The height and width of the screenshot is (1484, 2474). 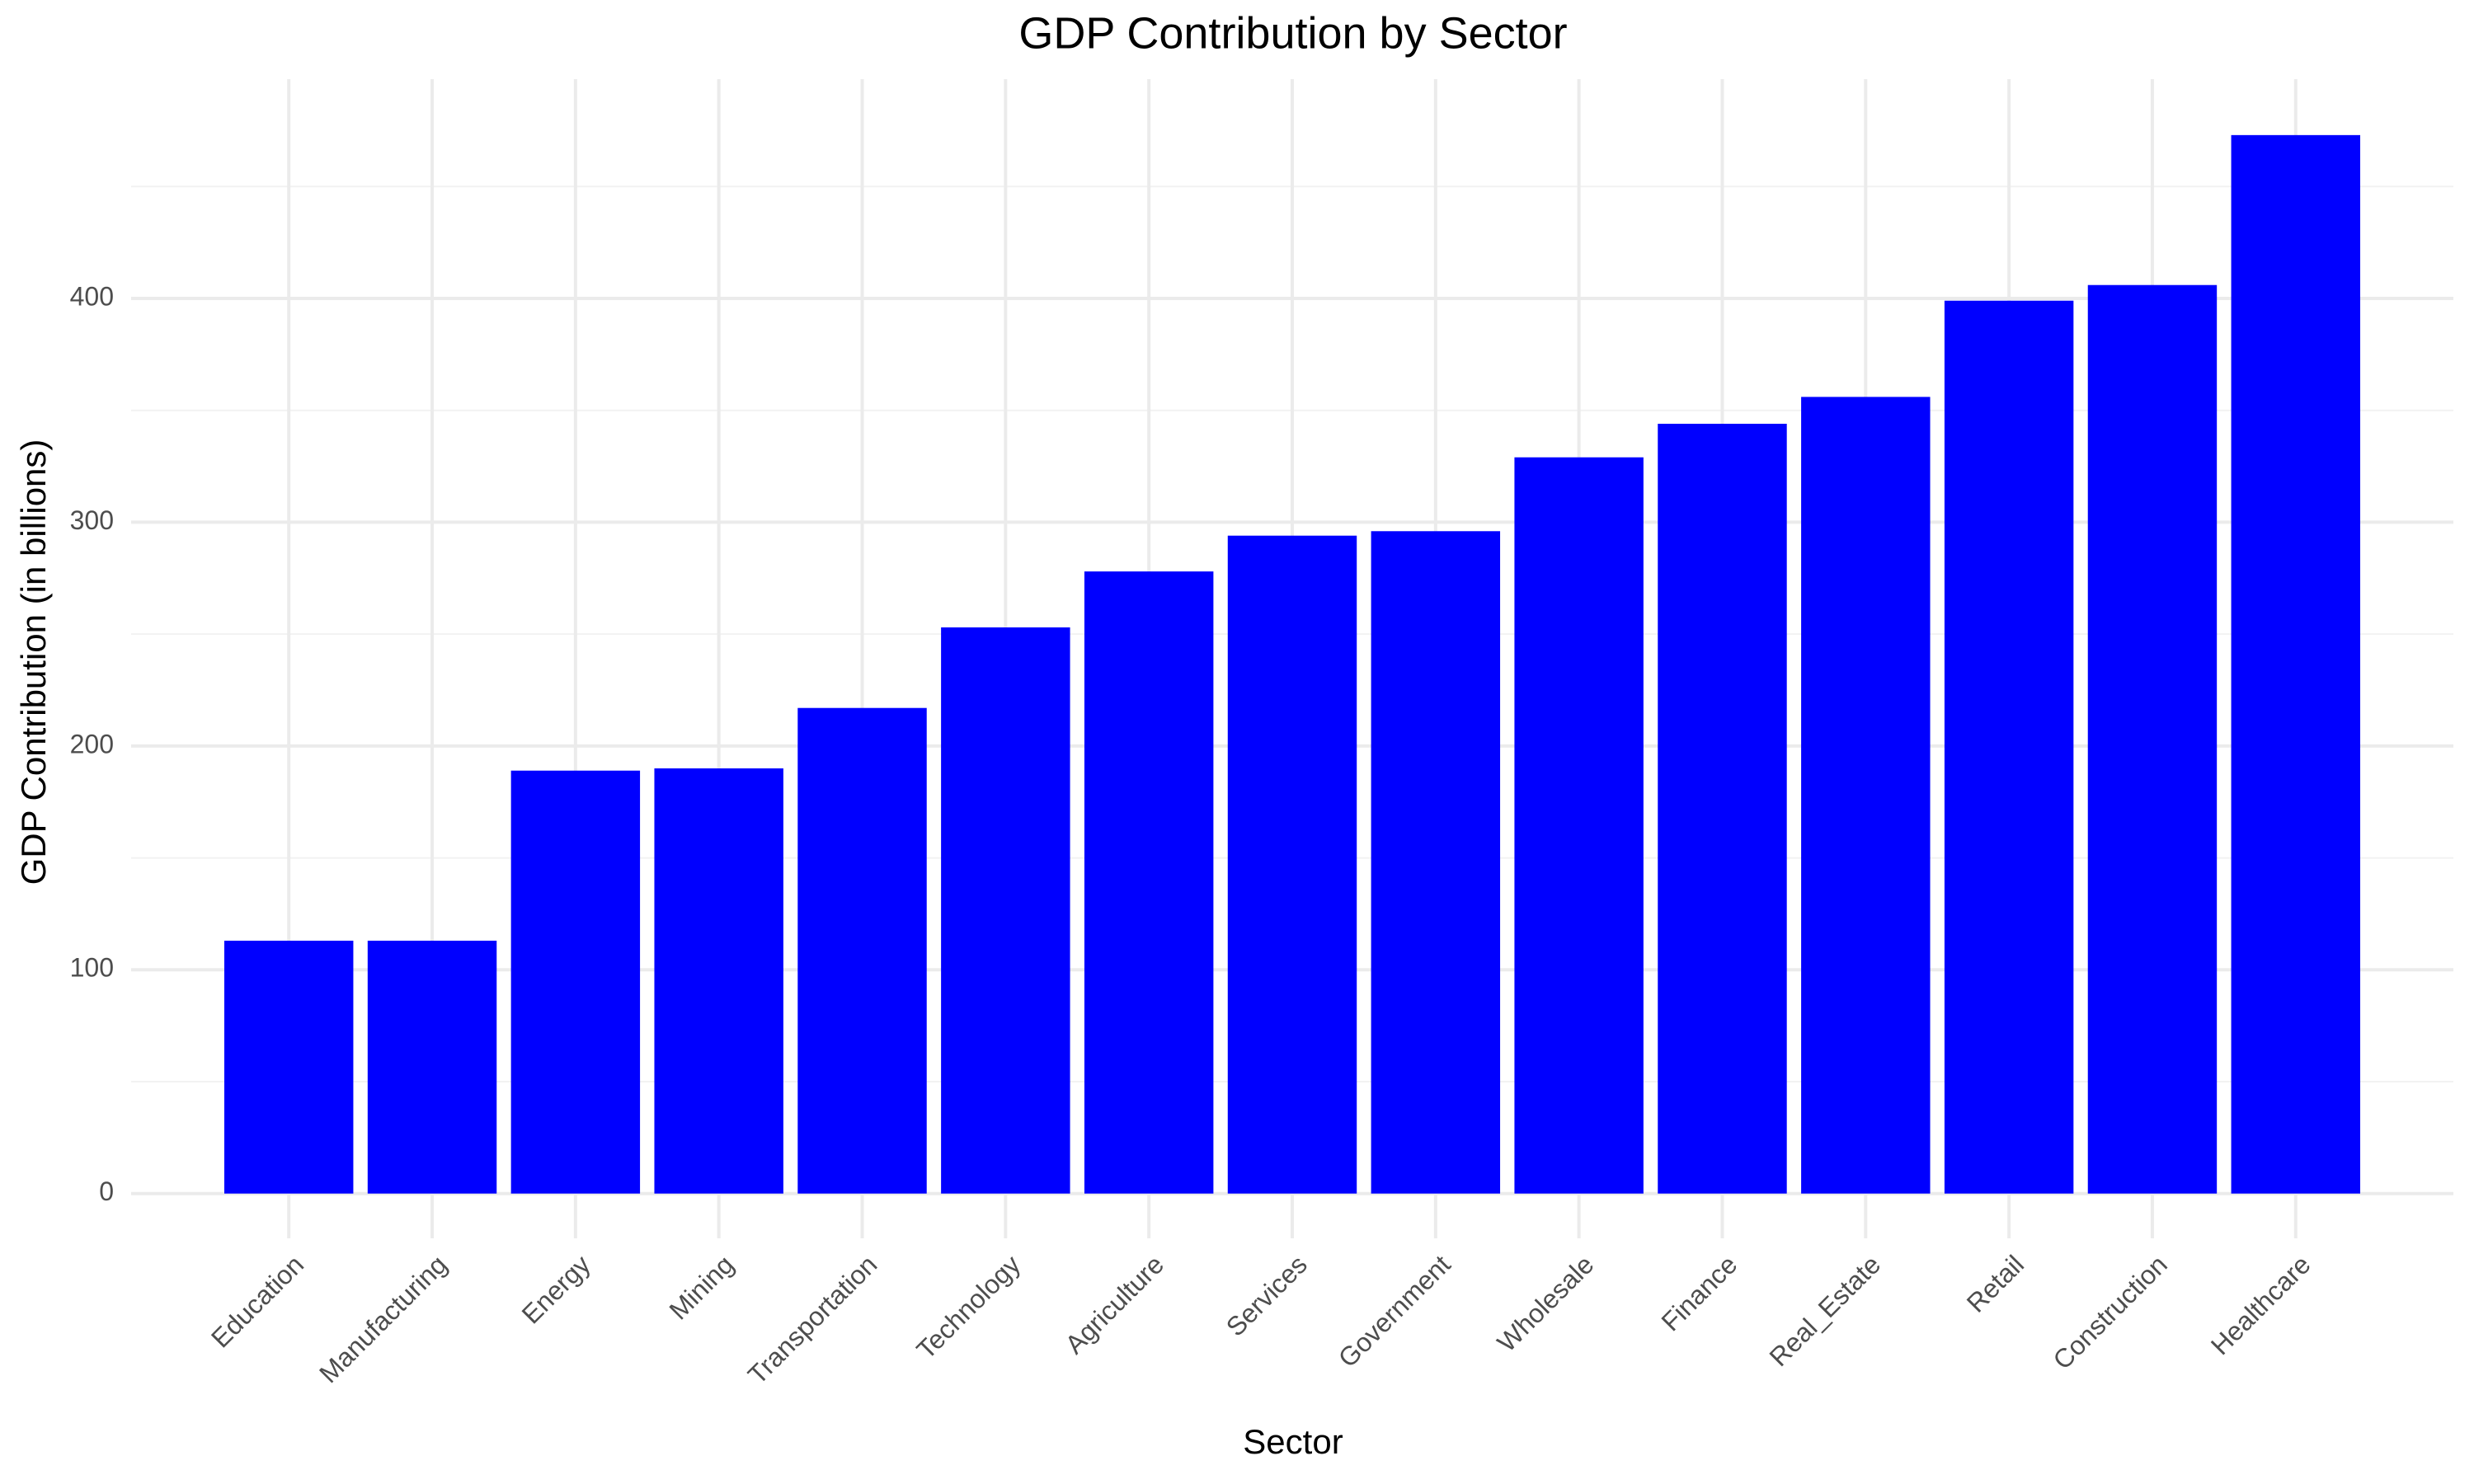 I want to click on x-axis-title: Sector, so click(x=1293, y=1441).